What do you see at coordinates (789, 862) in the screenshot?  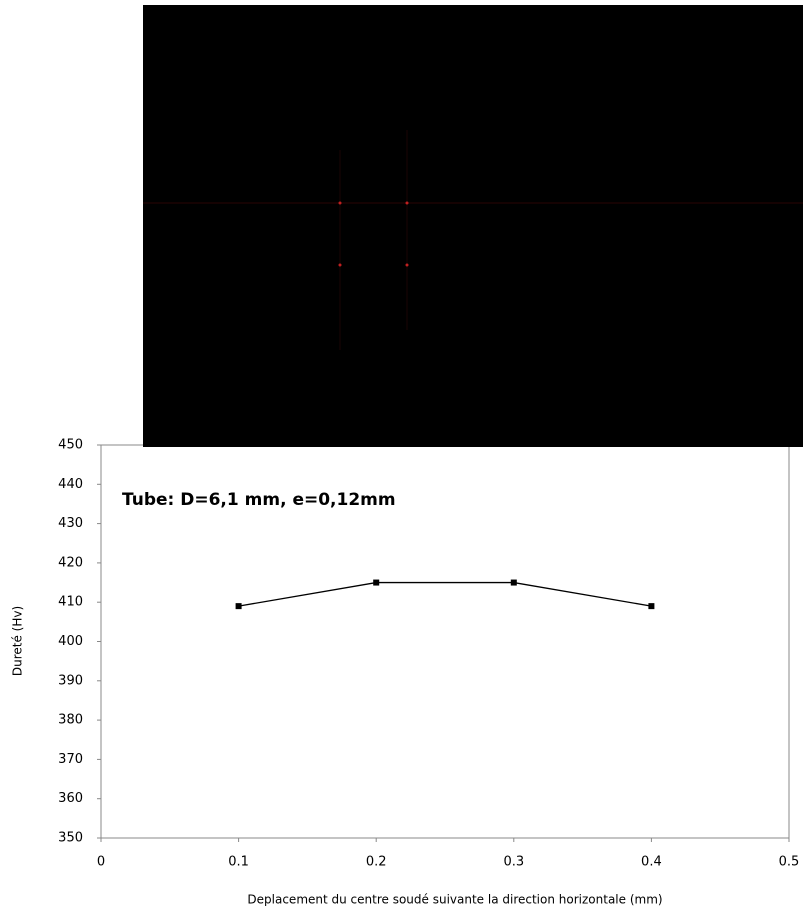 I see `x-tick-label: 0.5` at bounding box center [789, 862].